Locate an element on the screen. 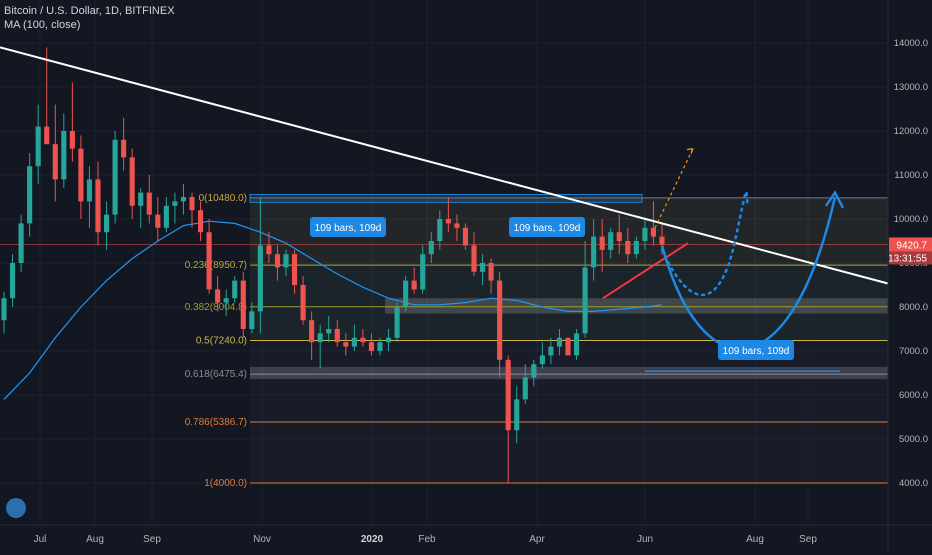 This screenshot has height=555, width=932. indicator-label: MA (100, close) is located at coordinates (42, 25).